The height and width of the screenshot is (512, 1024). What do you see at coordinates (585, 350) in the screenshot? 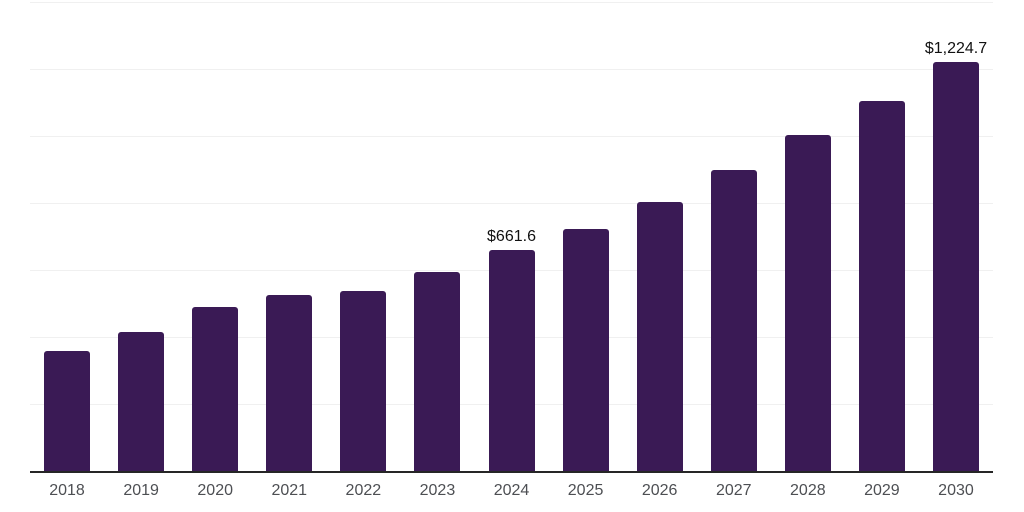
I see `bar-2025` at bounding box center [585, 350].